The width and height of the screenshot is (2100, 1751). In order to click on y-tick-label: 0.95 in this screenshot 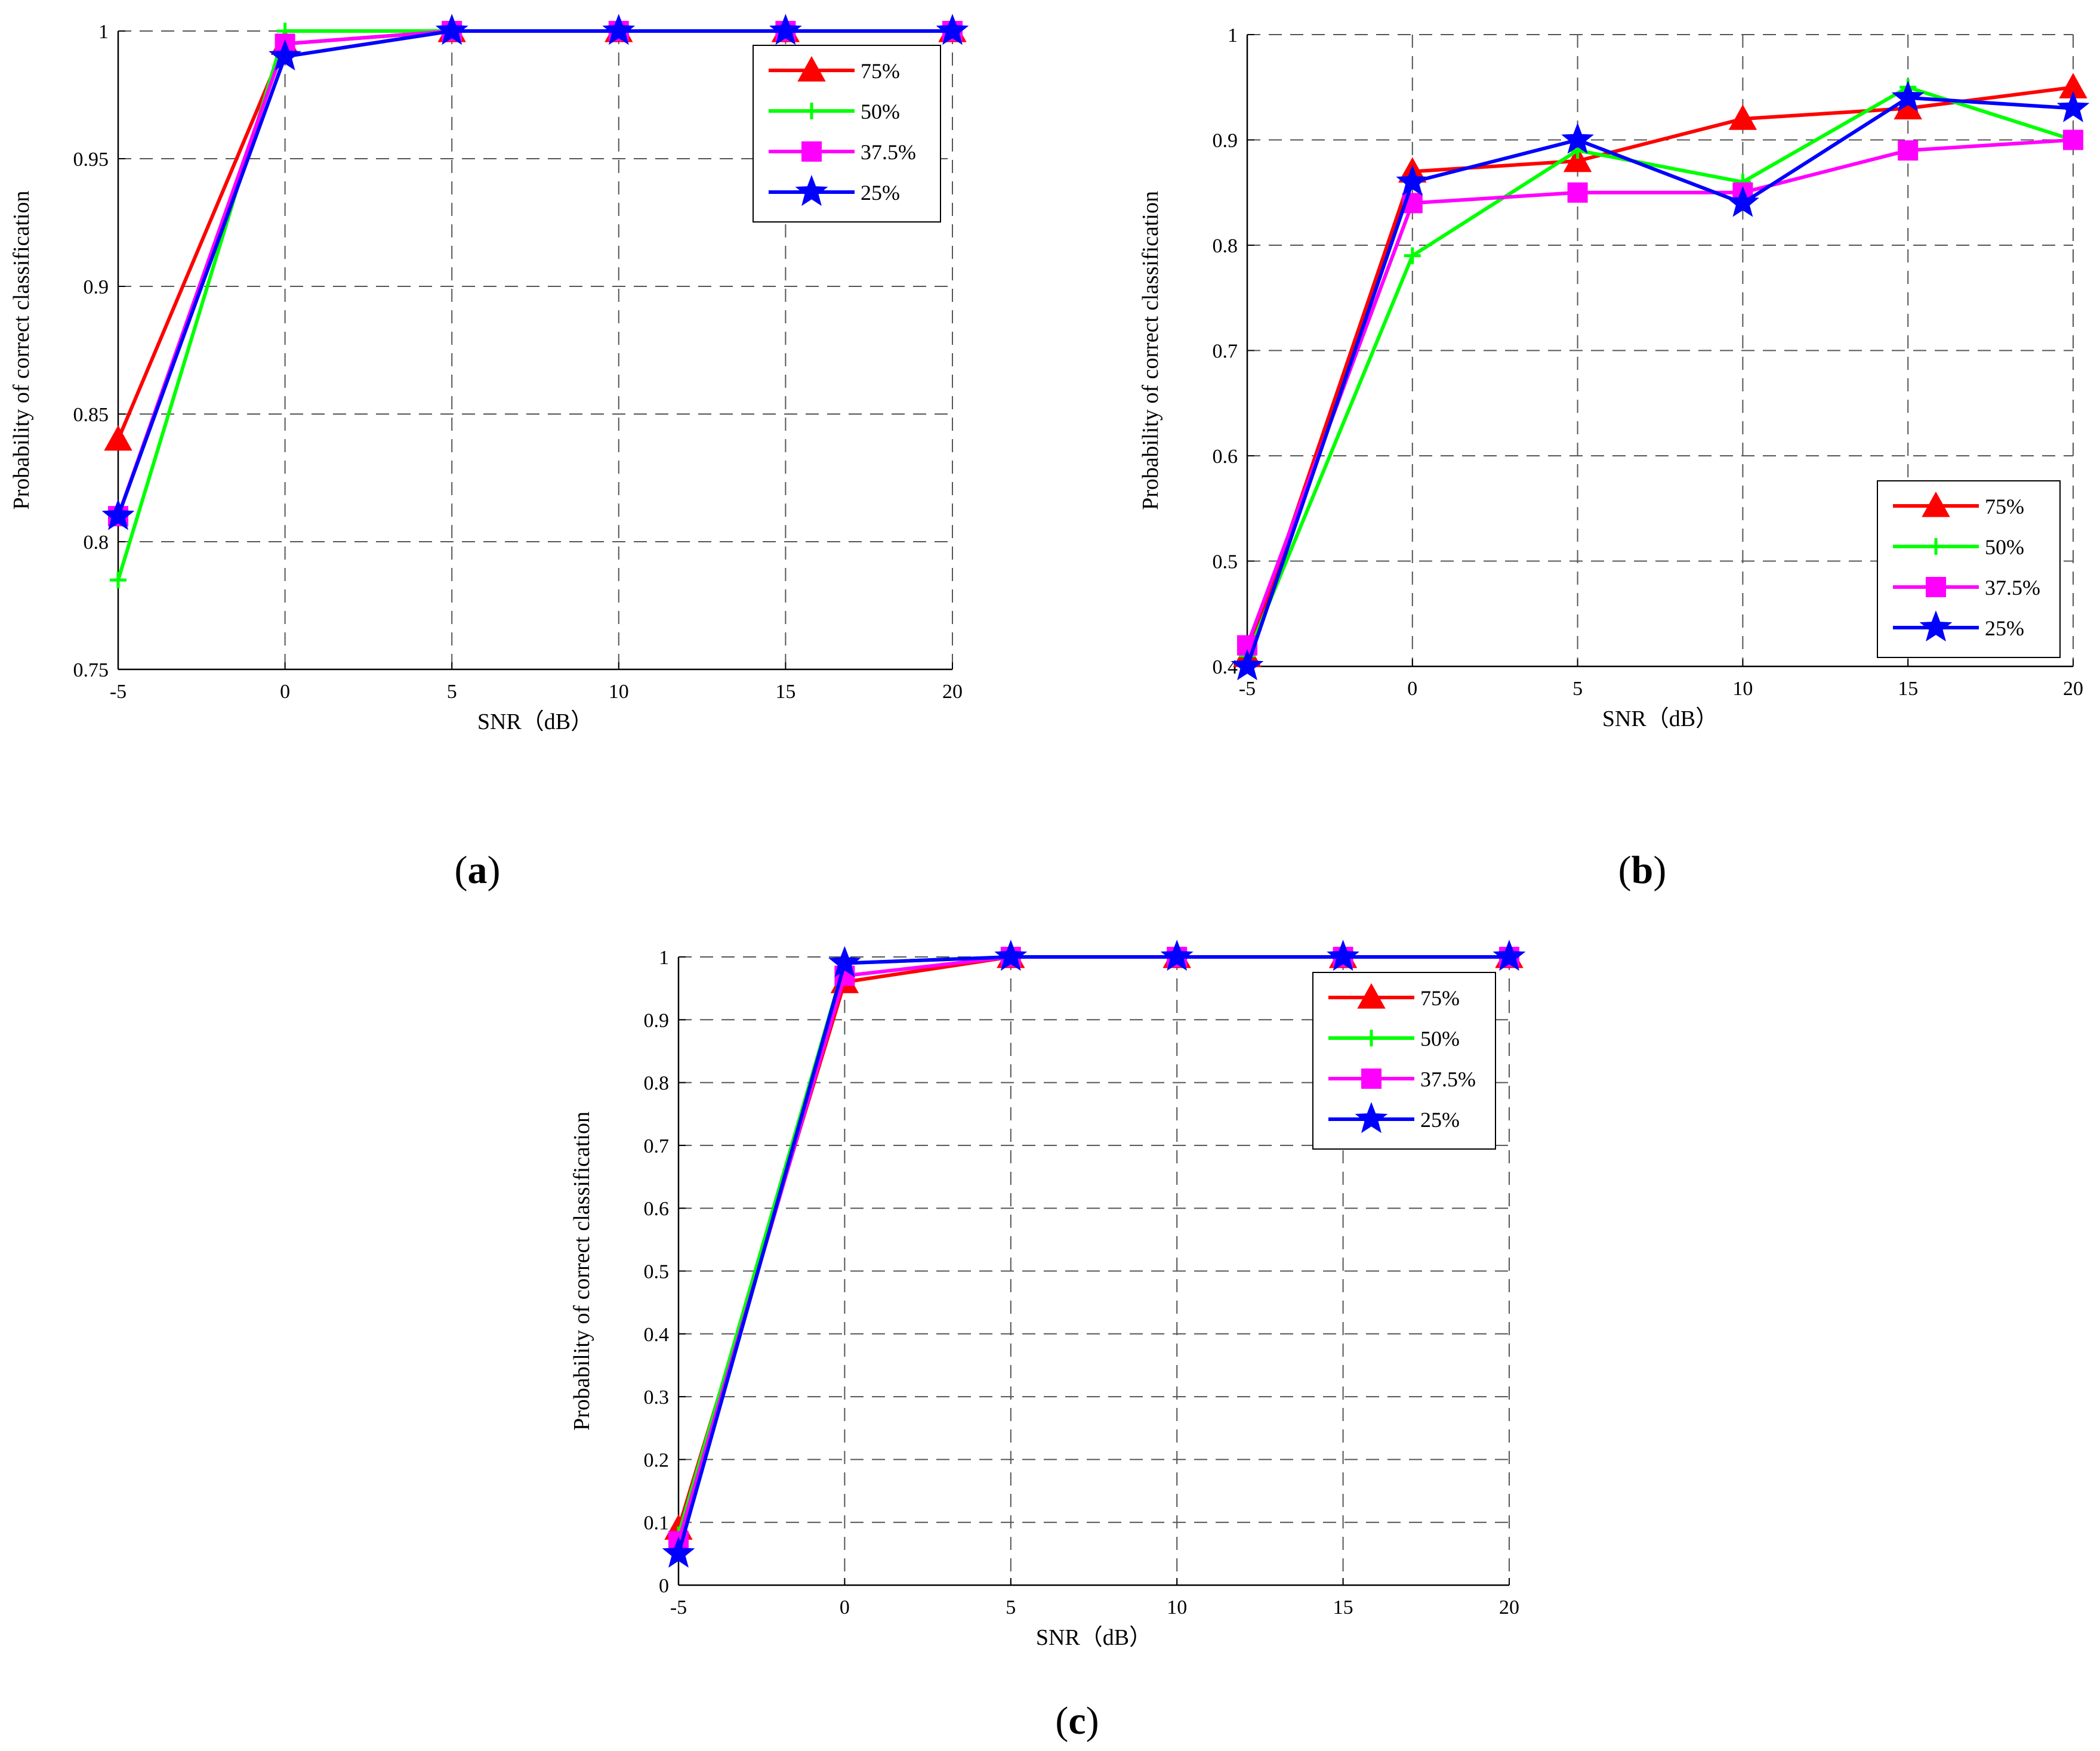, I will do `click(91, 160)`.